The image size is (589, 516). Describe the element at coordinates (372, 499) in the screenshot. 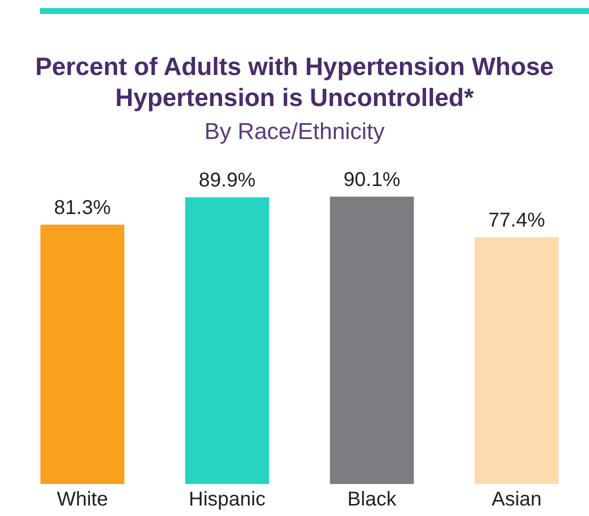

I see `x-tick-label: Black` at that location.